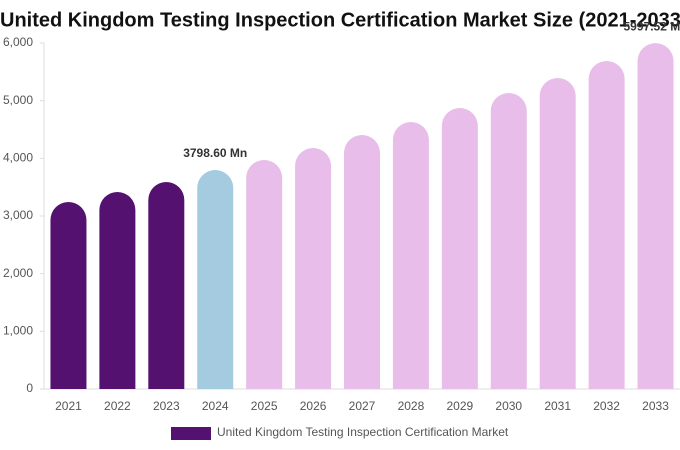 This screenshot has width=680, height=450. What do you see at coordinates (459, 406) in the screenshot?
I see `x-tick-label: 2029` at bounding box center [459, 406].